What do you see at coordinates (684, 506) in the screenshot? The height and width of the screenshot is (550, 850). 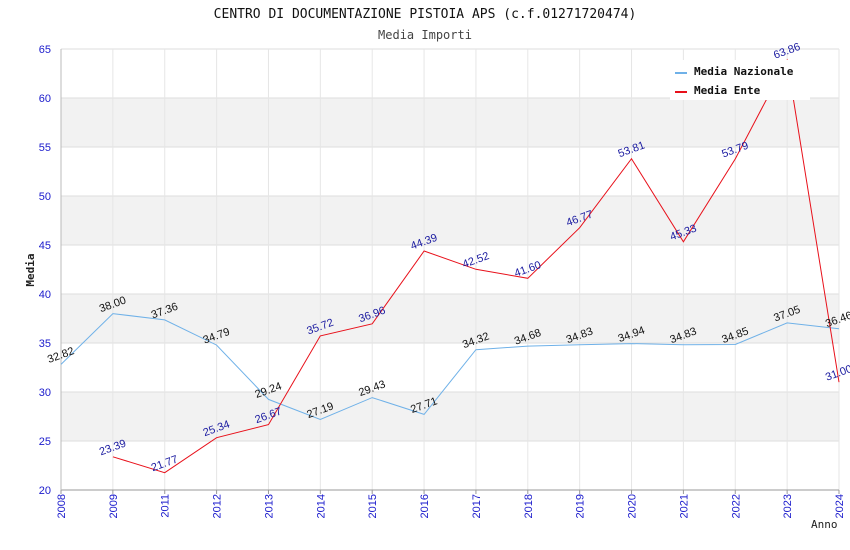 I see `x-tick-label: 2021` at bounding box center [684, 506].